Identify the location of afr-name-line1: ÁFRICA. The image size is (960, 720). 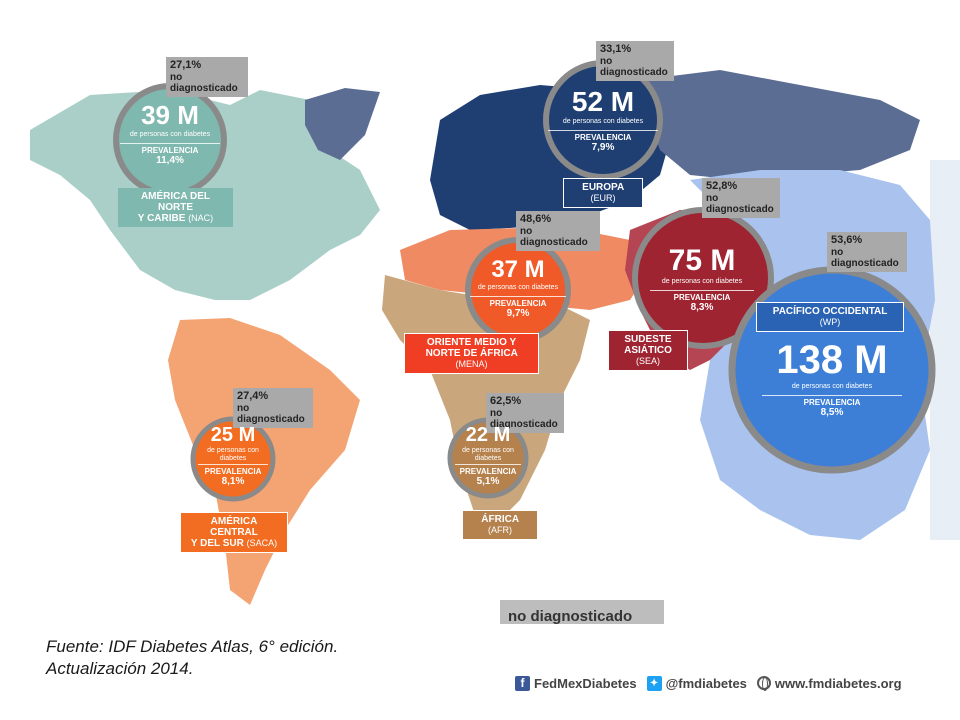
(500, 519).